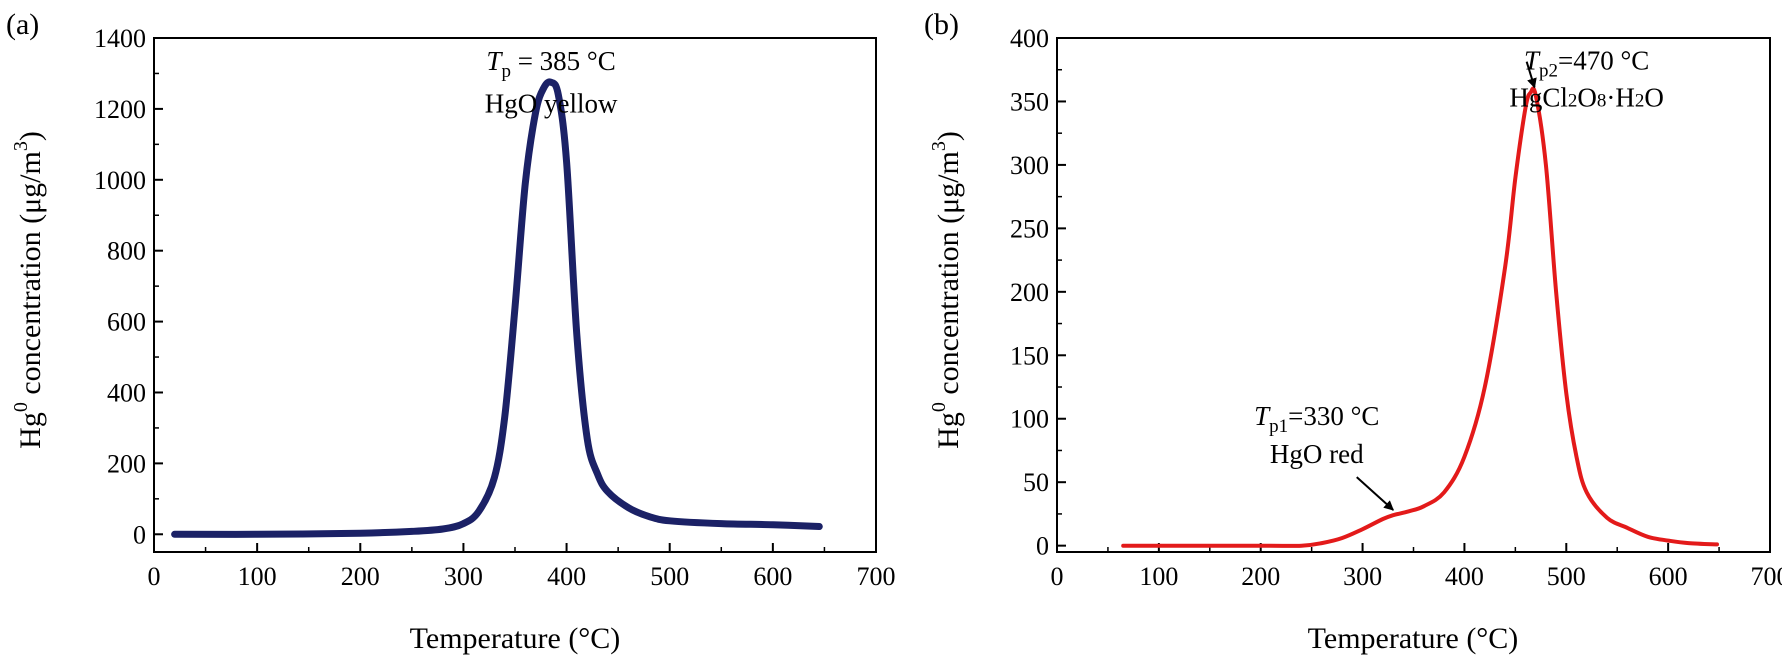 This screenshot has height=660, width=1782. Describe the element at coordinates (1464, 576) in the screenshot. I see `x-tick-label-b-400: 400` at that location.